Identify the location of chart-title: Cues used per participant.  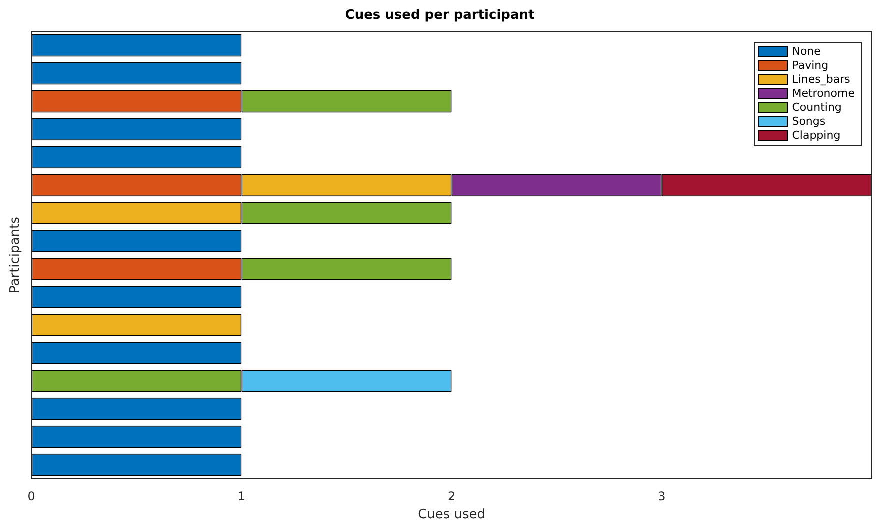
(440, 16).